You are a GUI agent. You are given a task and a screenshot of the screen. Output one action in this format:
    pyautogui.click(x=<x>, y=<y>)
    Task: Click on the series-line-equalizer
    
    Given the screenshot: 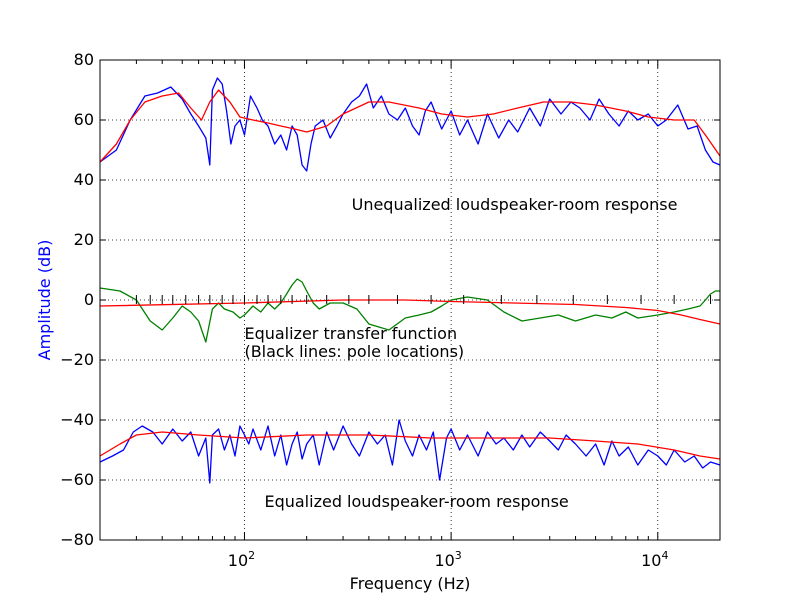 What is the action you would take?
    pyautogui.click(x=409, y=310)
    